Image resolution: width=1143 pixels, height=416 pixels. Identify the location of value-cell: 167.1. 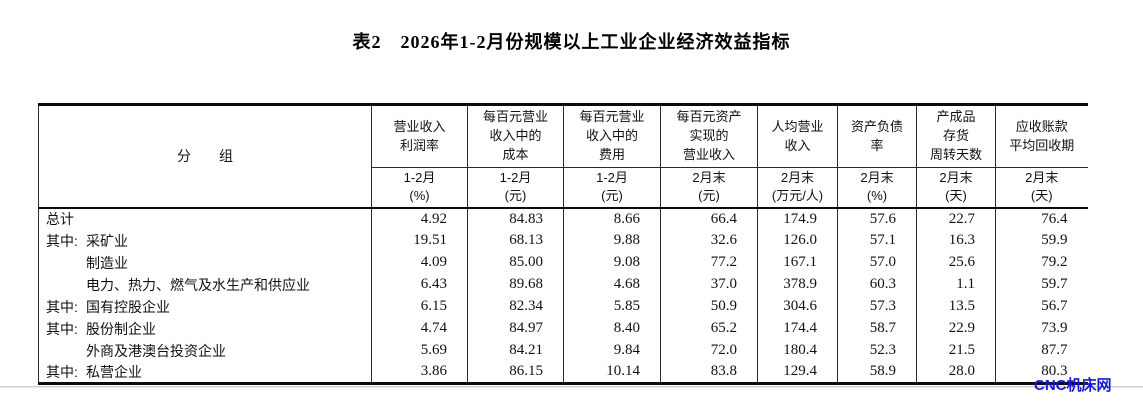
(797, 262).